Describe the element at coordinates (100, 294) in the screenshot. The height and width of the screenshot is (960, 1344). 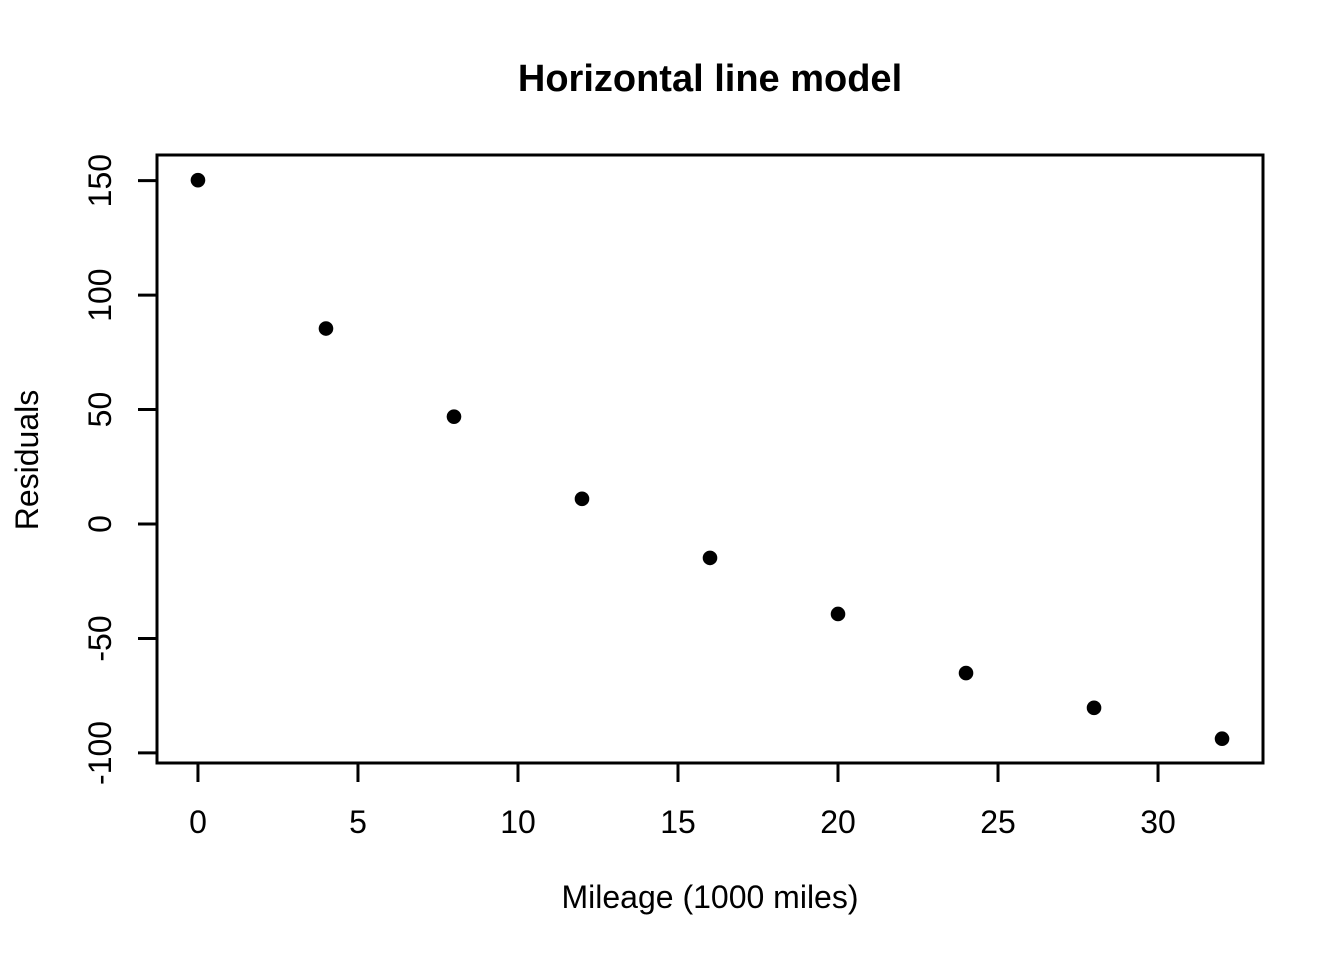
I see `y-tick-label: 100` at that location.